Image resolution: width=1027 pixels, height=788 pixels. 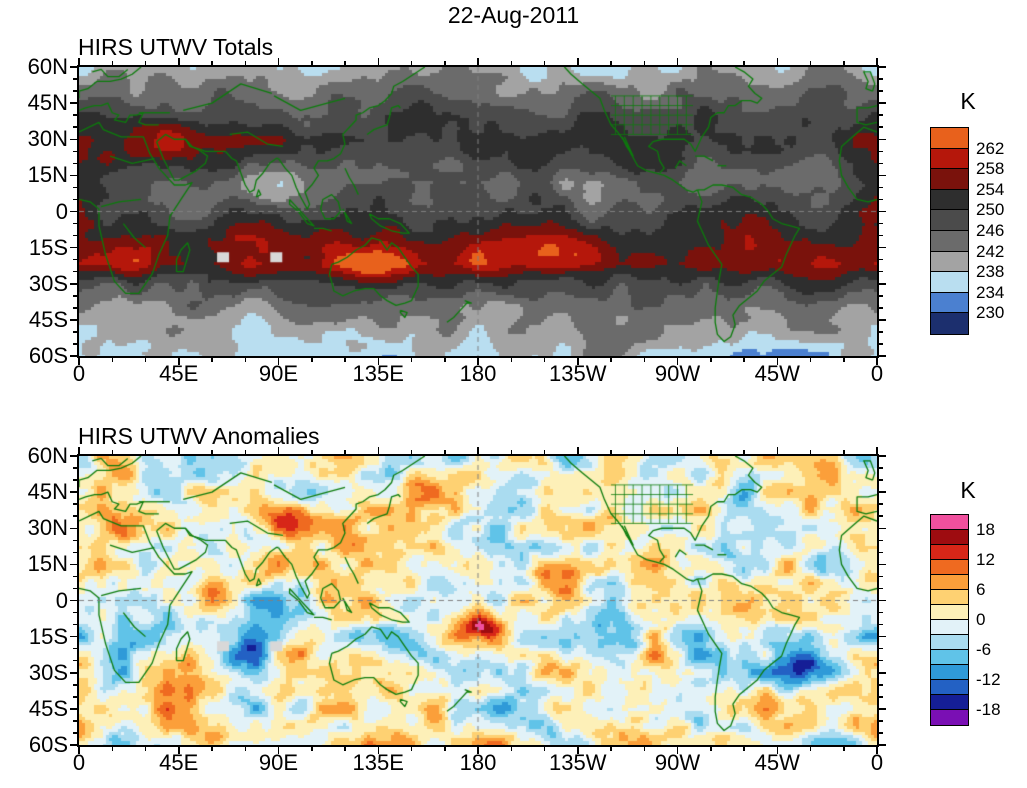 What do you see at coordinates (677, 373) in the screenshot?
I see `x-tick-label: 90W` at bounding box center [677, 373].